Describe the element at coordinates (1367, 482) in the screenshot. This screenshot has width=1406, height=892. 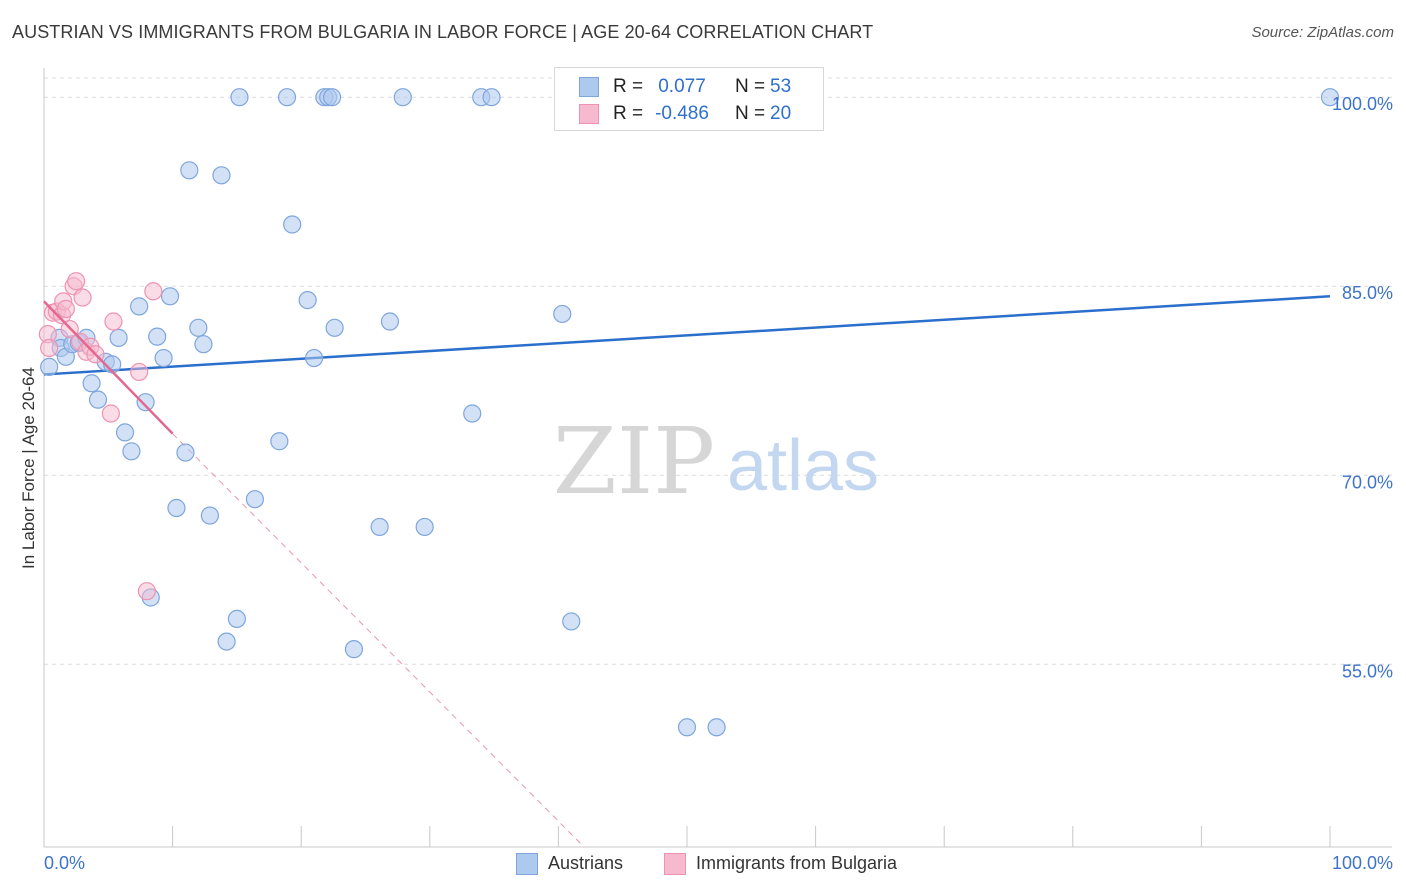
I see `y-tick-label: 70.0%` at that location.